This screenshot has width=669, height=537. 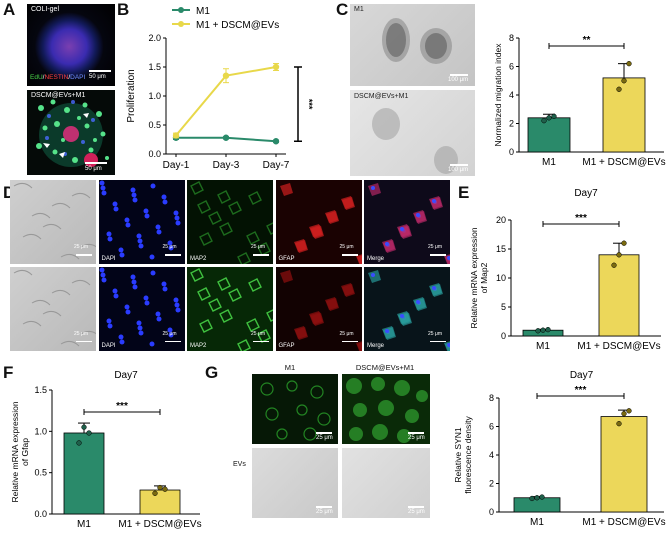 What do you see at coordinates (624, 464) in the screenshot?
I see `bar-m1-dscm` at bounding box center [624, 464].